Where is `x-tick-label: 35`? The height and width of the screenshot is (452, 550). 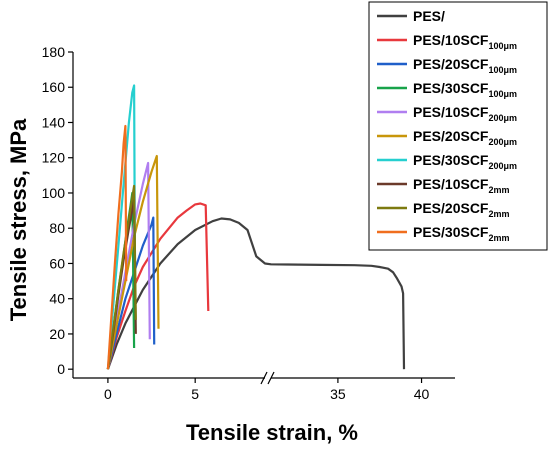 x-tick-label: 35 is located at coordinates (338, 394).